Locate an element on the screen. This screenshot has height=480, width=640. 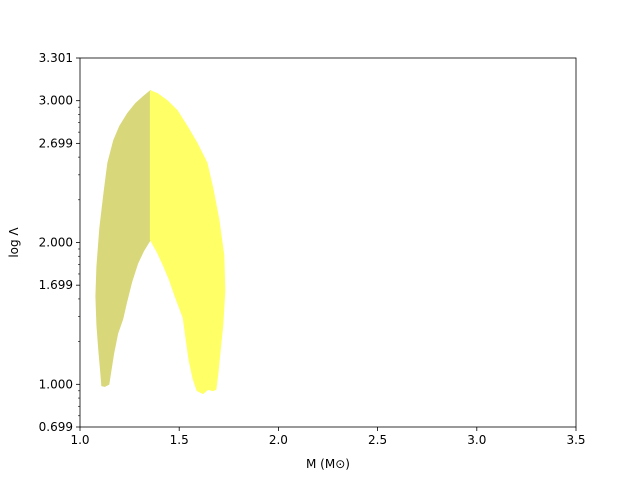
y-tick-label: 3.301 is located at coordinates (56, 58).